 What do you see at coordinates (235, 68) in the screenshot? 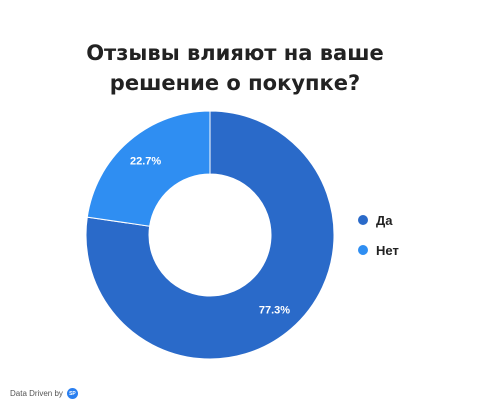
I see `chart-title: Отзывы влияют на ваше решение о покупке?` at bounding box center [235, 68].